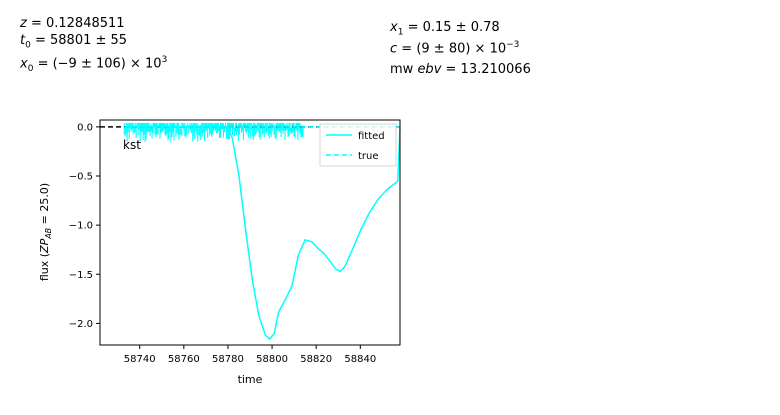  I want to click on fit-x1: x1 = 0.15 ± 0.78, so click(445, 29).